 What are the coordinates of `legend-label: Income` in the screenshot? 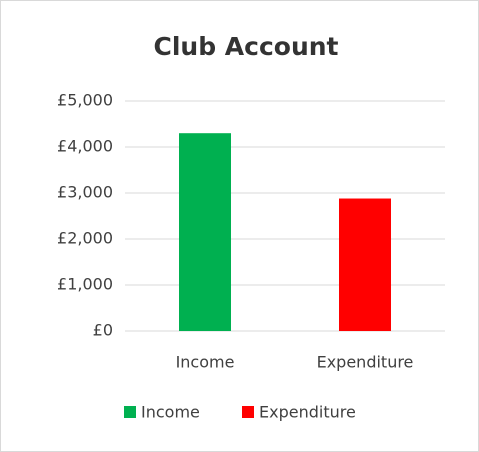 It's located at (170, 412).